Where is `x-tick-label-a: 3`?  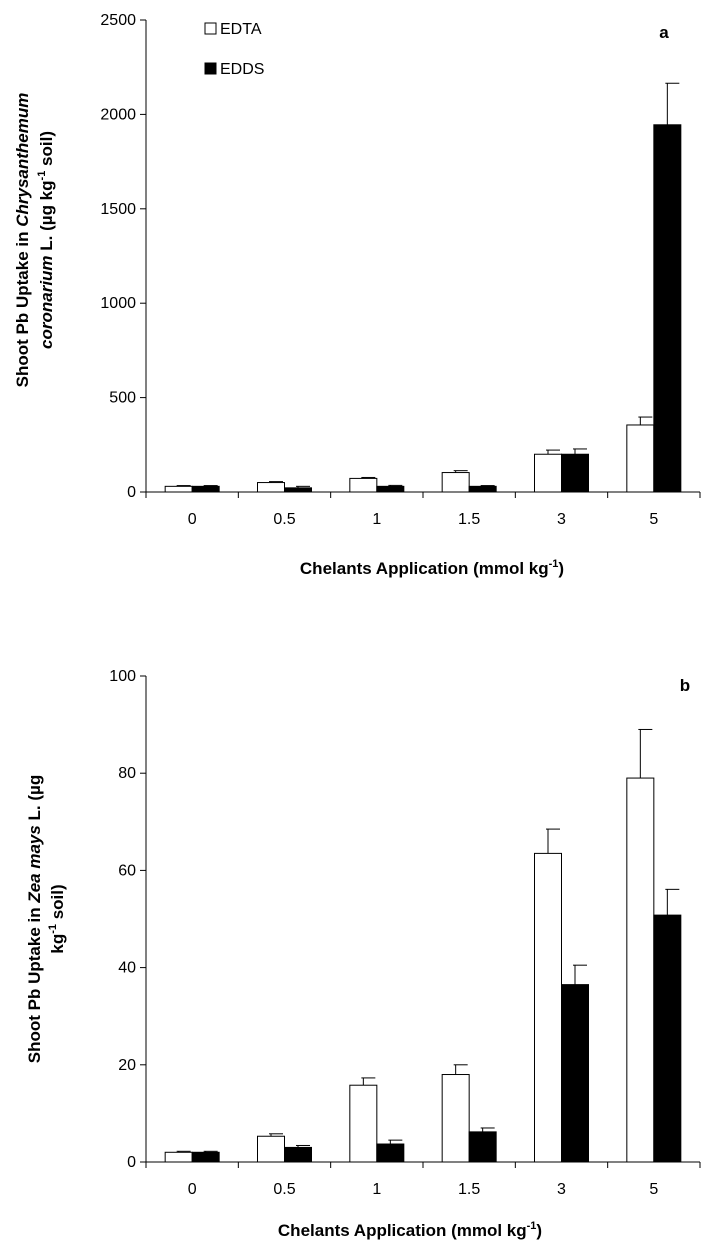
x-tick-label-a: 3 is located at coordinates (561, 519).